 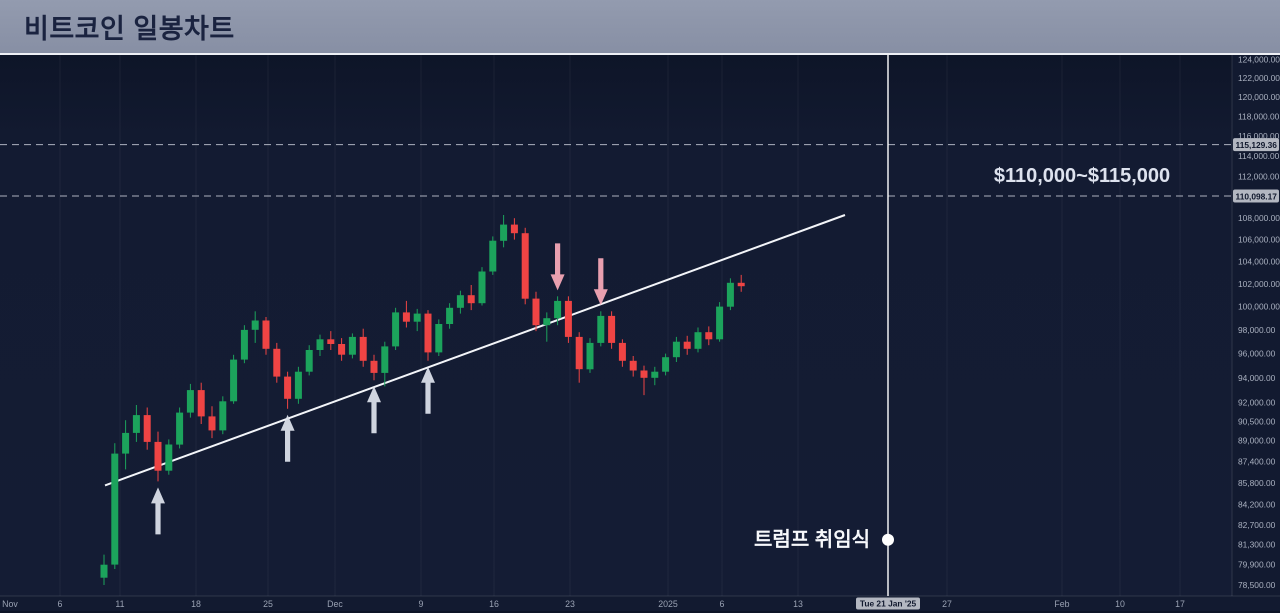 I want to click on svg-text: 106,000.00, so click(x=1259, y=240).